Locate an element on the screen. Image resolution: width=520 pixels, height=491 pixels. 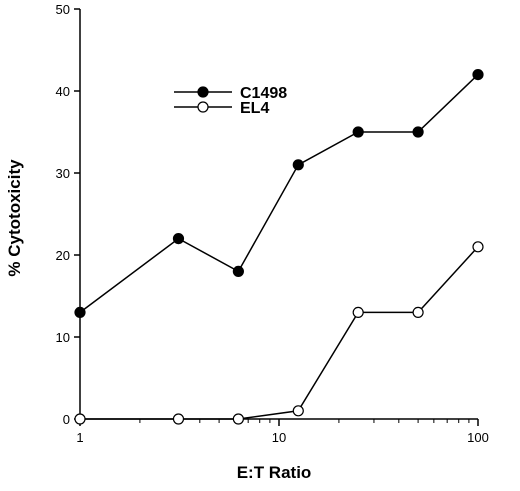
legend-label-el4: EL4 is located at coordinates (254, 108).